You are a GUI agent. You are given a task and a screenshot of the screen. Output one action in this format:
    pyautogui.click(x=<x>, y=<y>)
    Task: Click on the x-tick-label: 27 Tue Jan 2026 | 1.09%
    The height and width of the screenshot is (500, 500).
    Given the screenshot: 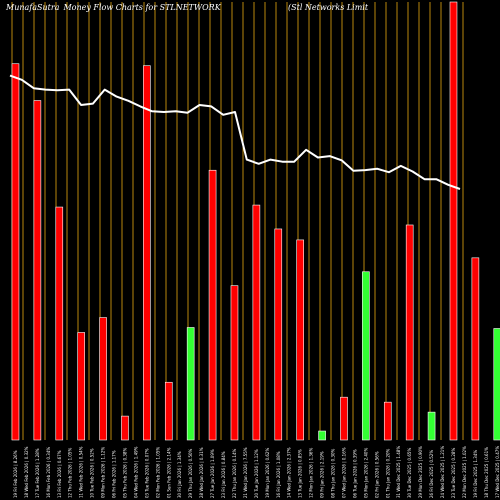 What is the action you would take?
    pyautogui.click(x=212, y=473)
    